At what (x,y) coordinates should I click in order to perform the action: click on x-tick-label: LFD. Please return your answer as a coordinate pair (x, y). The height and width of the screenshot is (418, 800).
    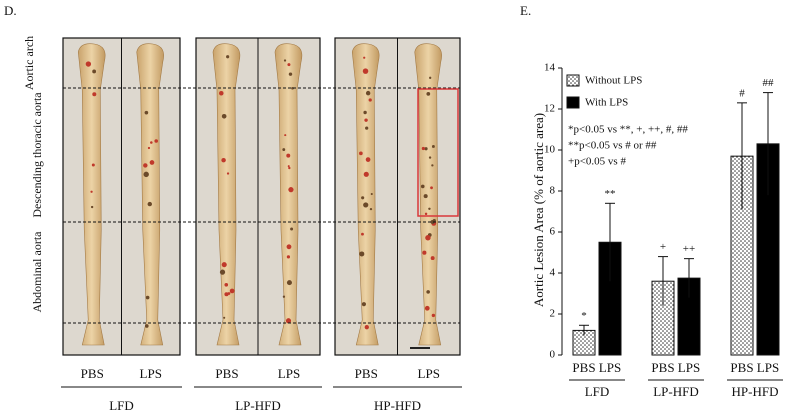
    Looking at the image, I should click on (597, 391).